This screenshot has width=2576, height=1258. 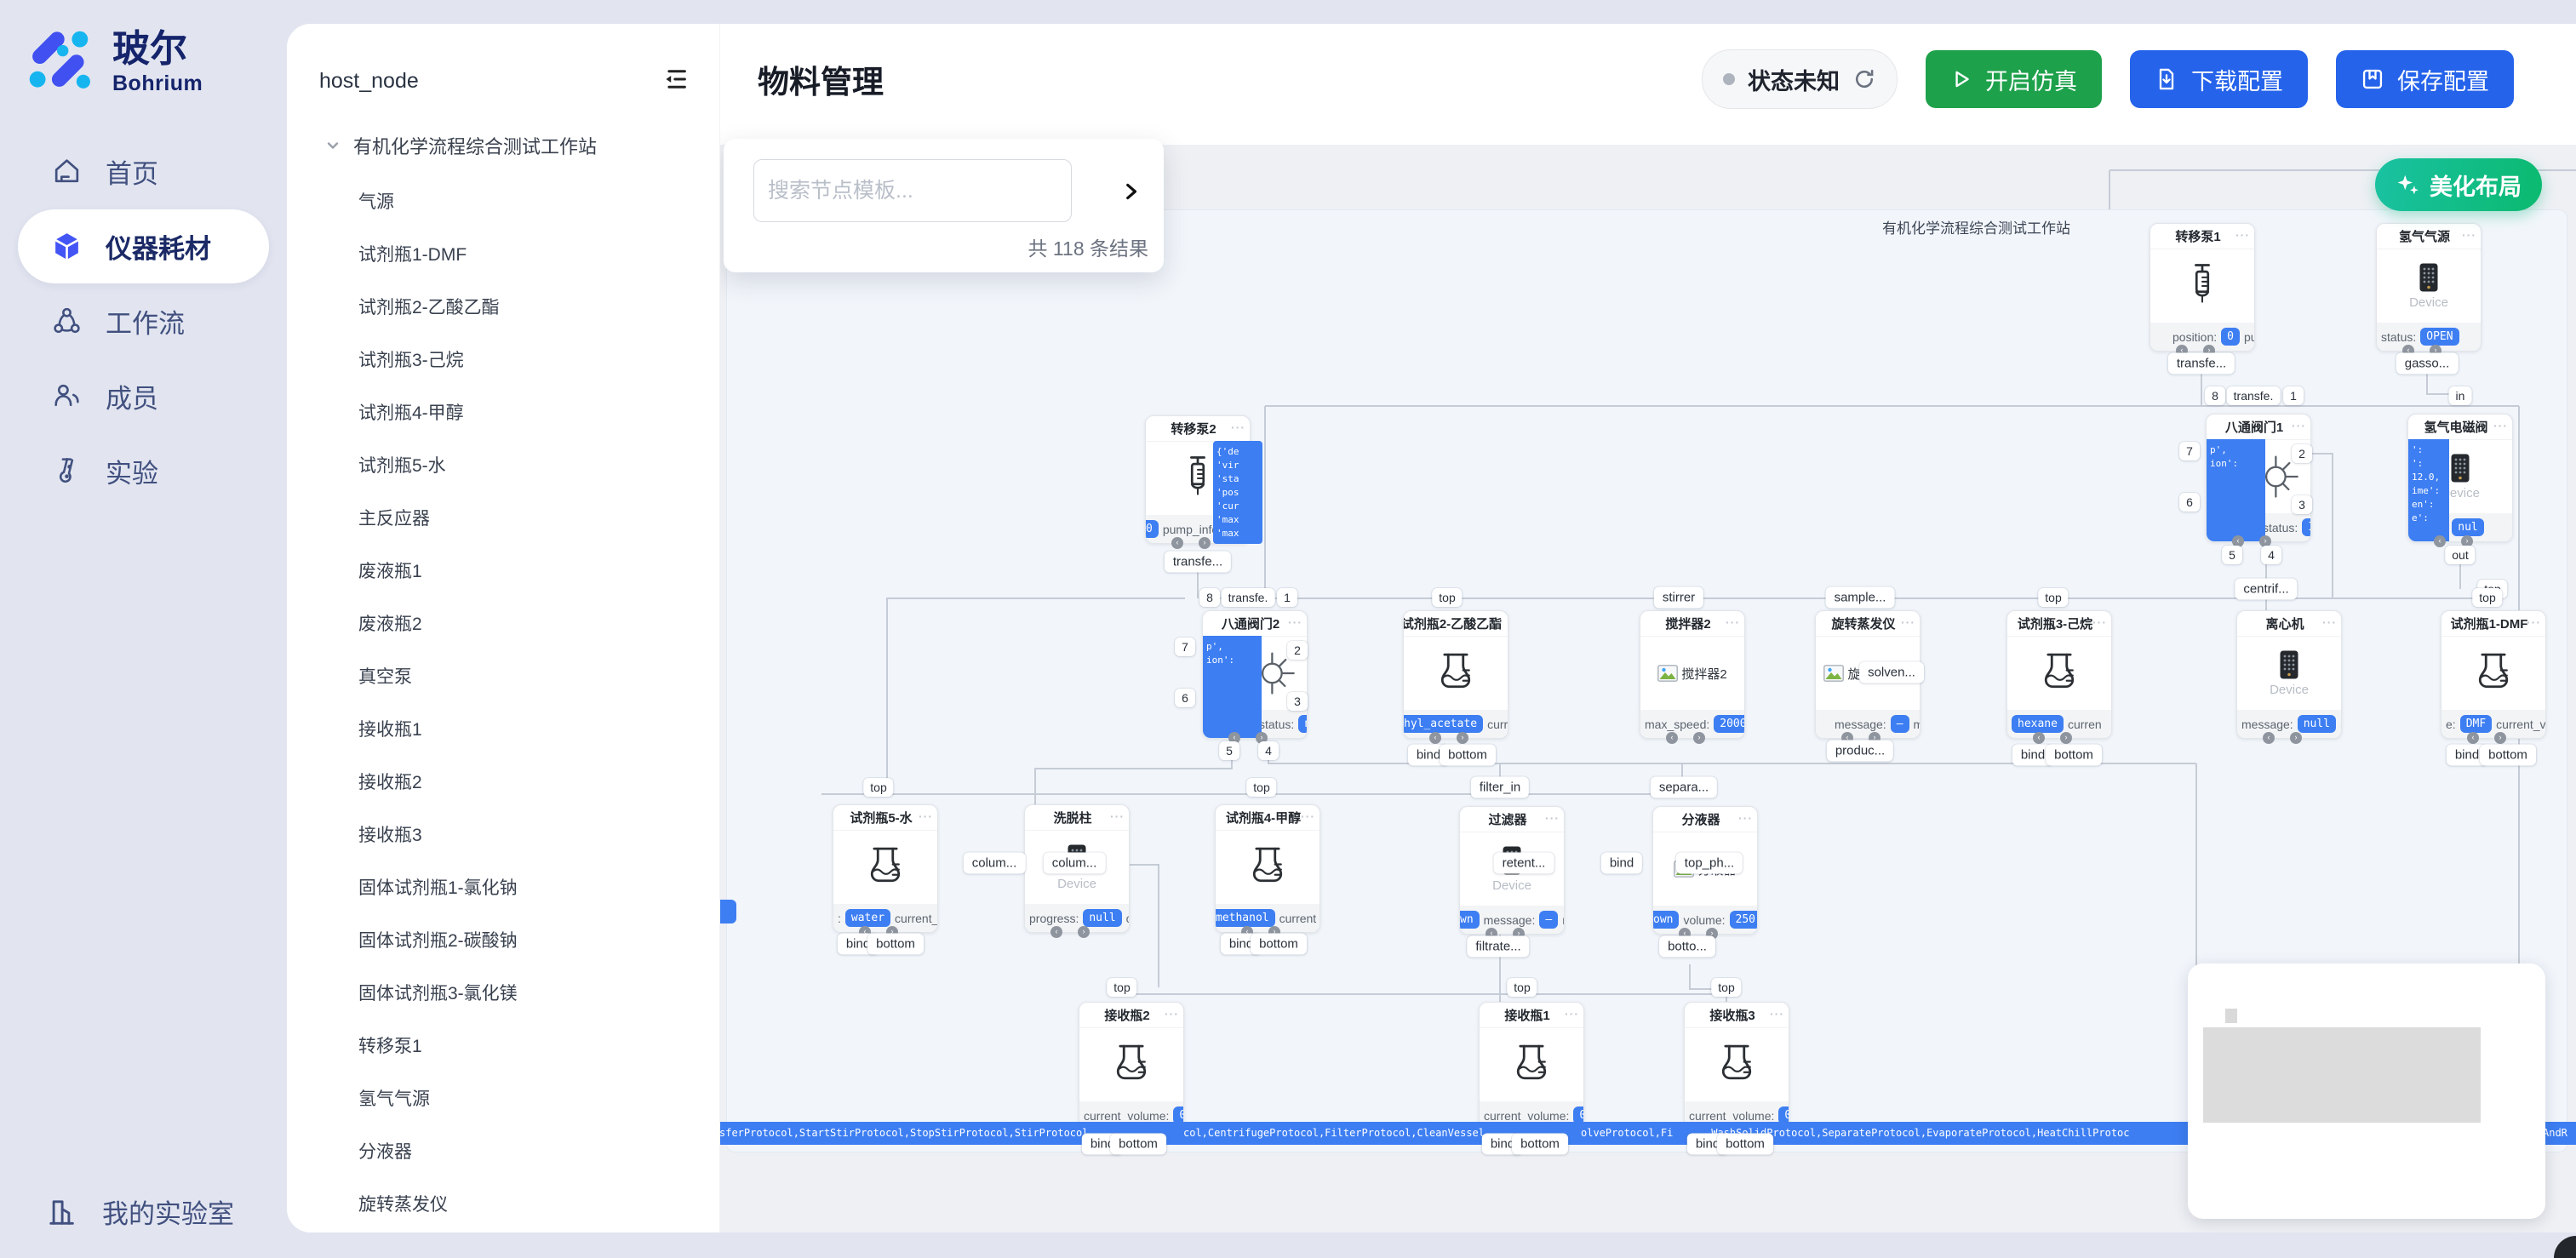 What do you see at coordinates (412, 255) in the screenshot?
I see `tree-item: 试剂瓶1-DMF` at bounding box center [412, 255].